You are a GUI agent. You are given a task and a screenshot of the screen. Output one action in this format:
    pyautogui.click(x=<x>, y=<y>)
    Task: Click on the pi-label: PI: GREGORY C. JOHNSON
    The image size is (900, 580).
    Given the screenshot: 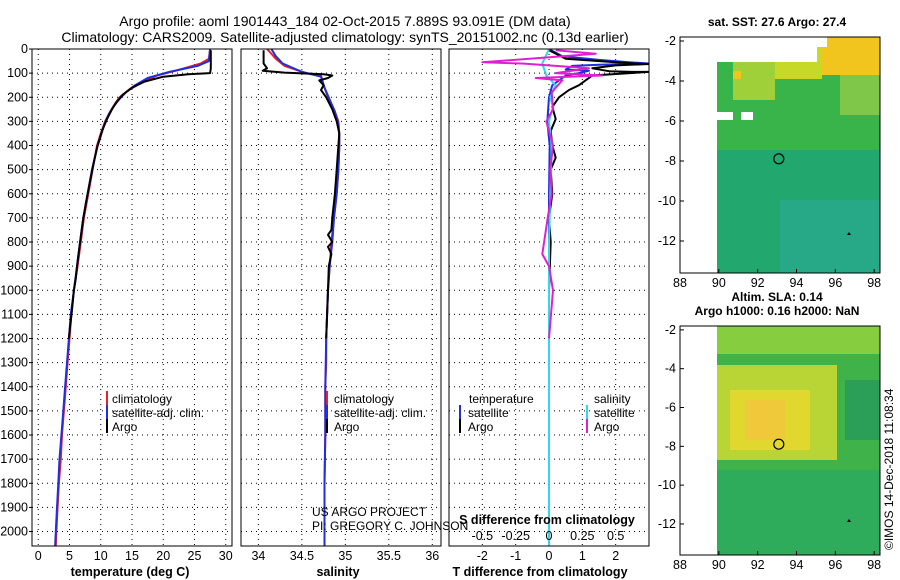 What is the action you would take?
    pyautogui.click(x=390, y=526)
    